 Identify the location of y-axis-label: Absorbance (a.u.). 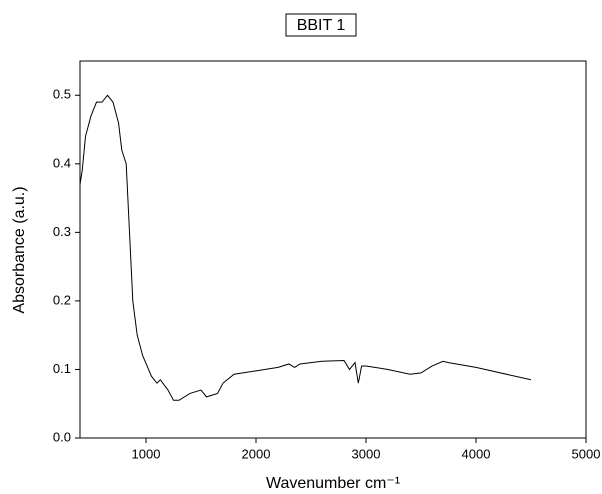
(19, 249).